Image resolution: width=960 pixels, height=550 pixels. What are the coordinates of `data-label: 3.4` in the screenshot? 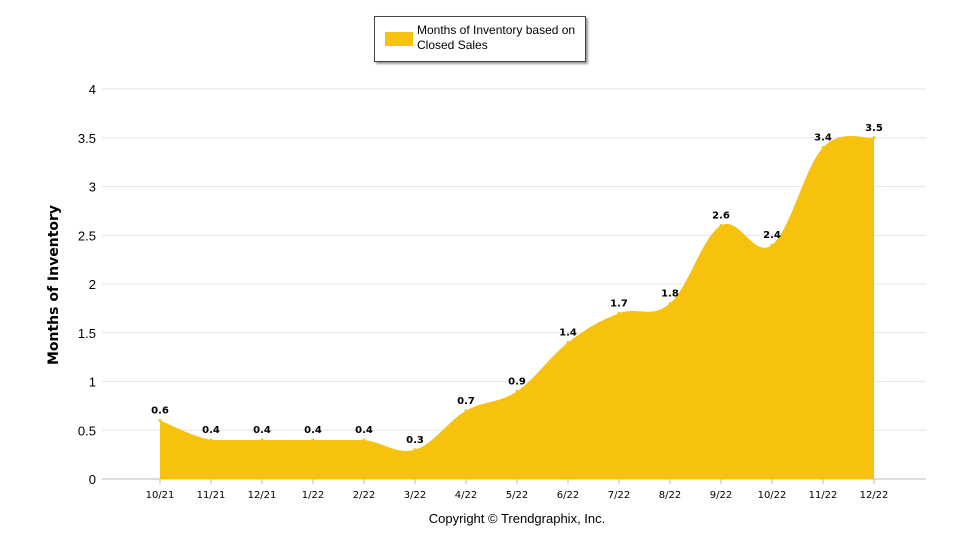 It's located at (823, 138).